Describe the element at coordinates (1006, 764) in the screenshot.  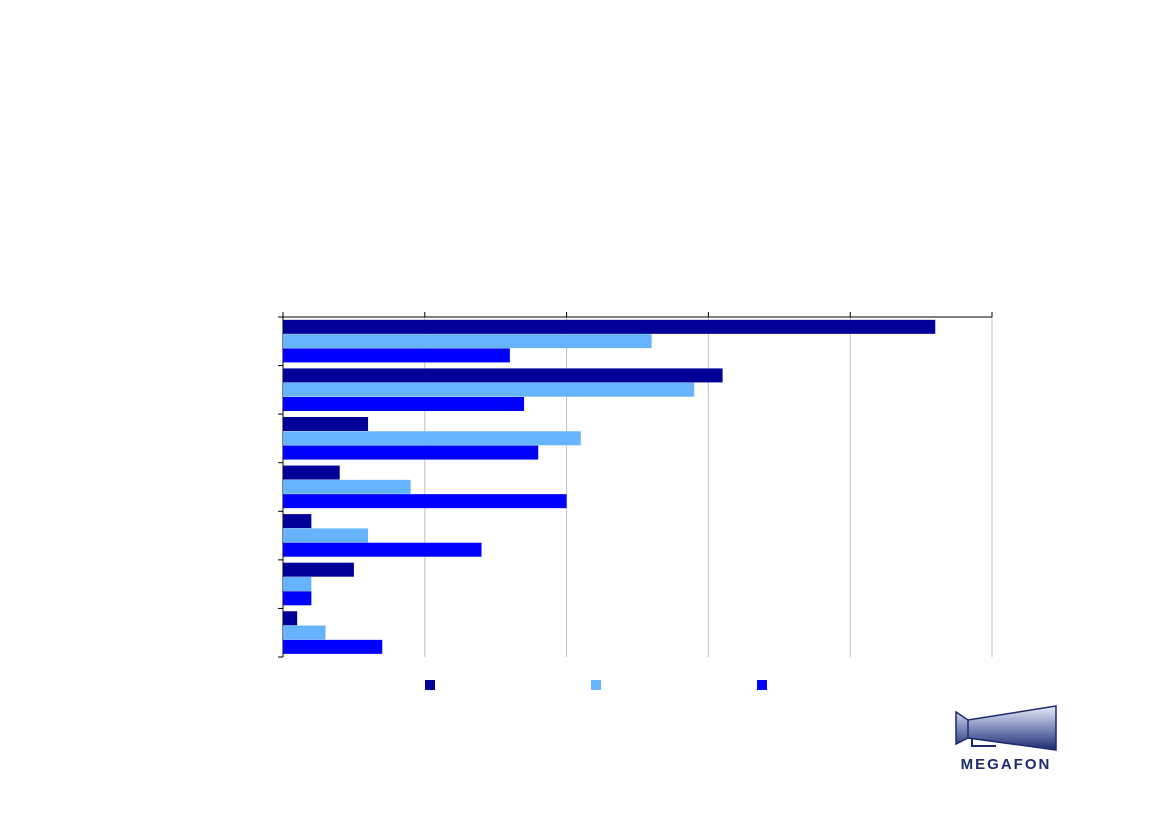
I see `logo-text: MEGAFON` at that location.